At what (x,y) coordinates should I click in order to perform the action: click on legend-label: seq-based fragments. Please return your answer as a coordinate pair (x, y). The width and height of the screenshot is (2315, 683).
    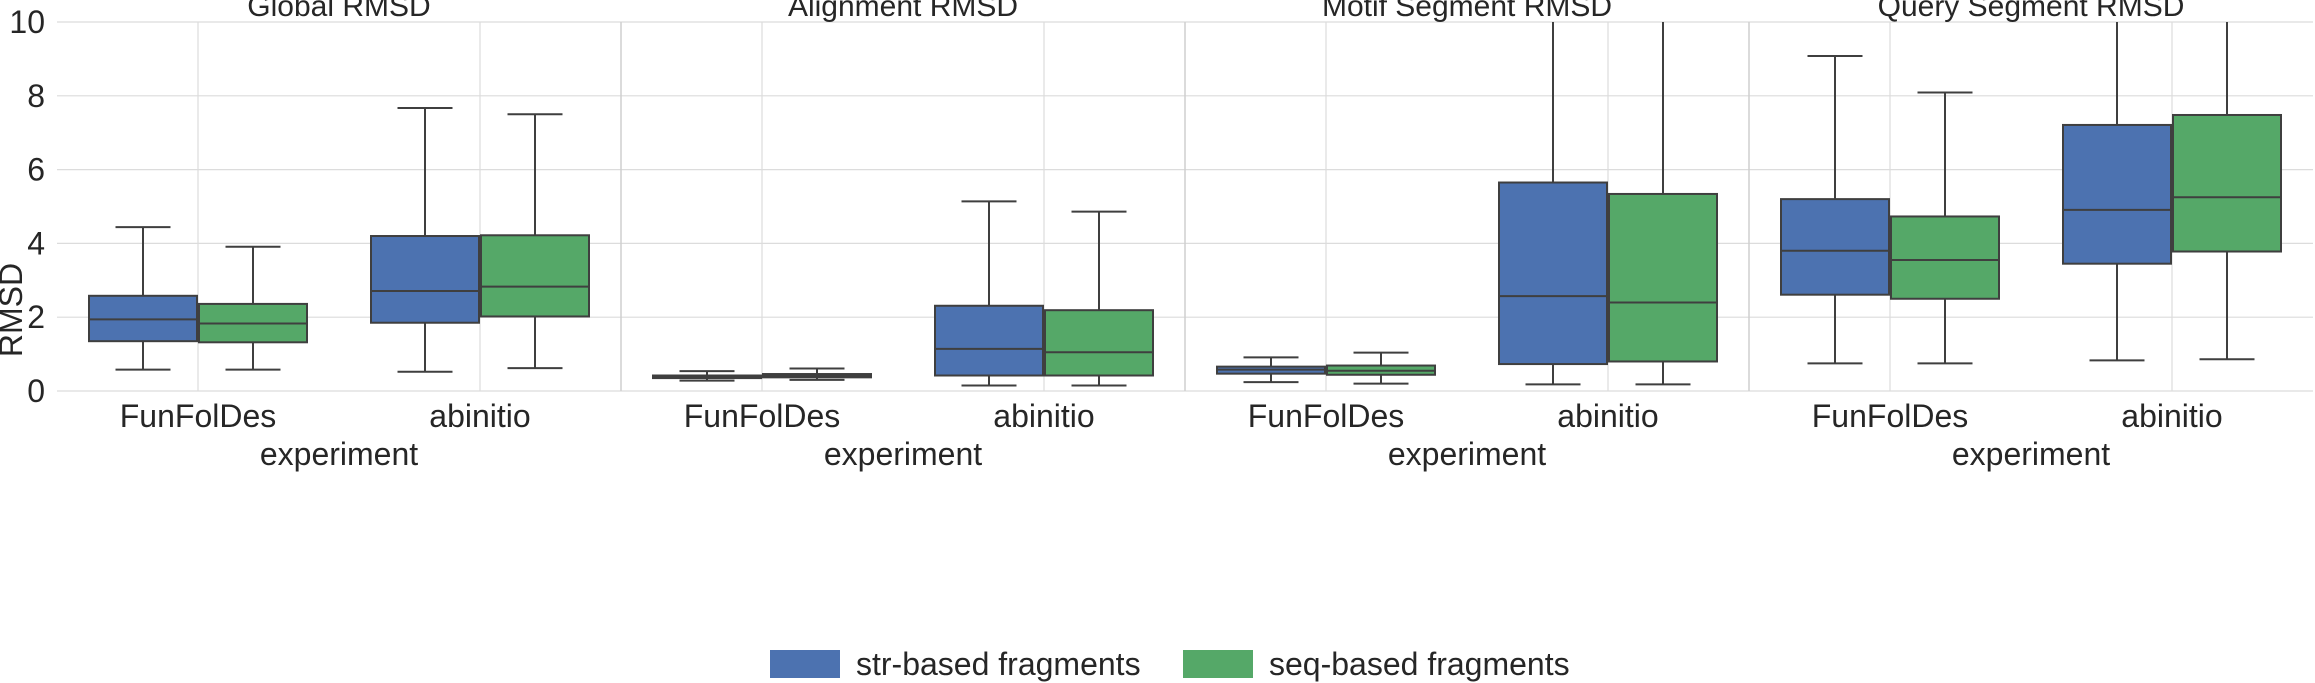
    Looking at the image, I should click on (1419, 664).